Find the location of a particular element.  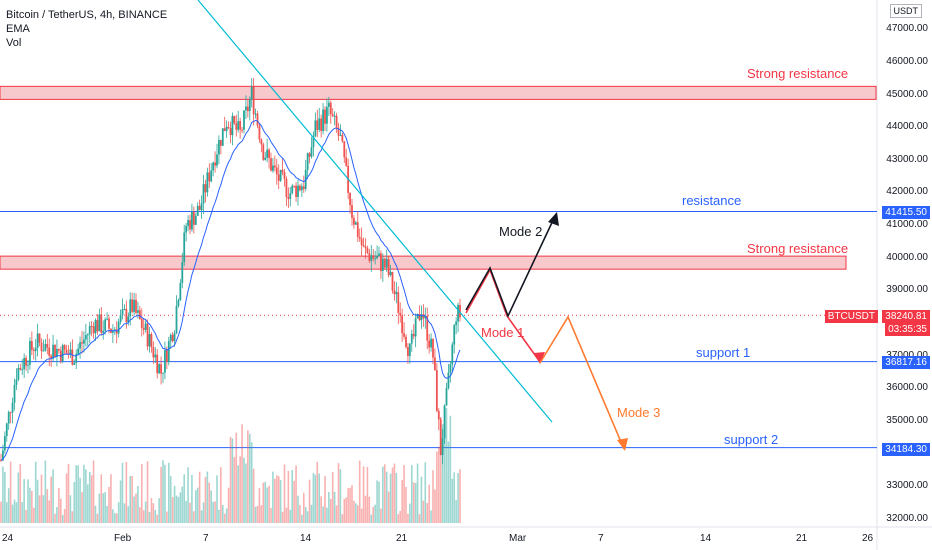

support-2-label: support 2 is located at coordinates (751, 439).